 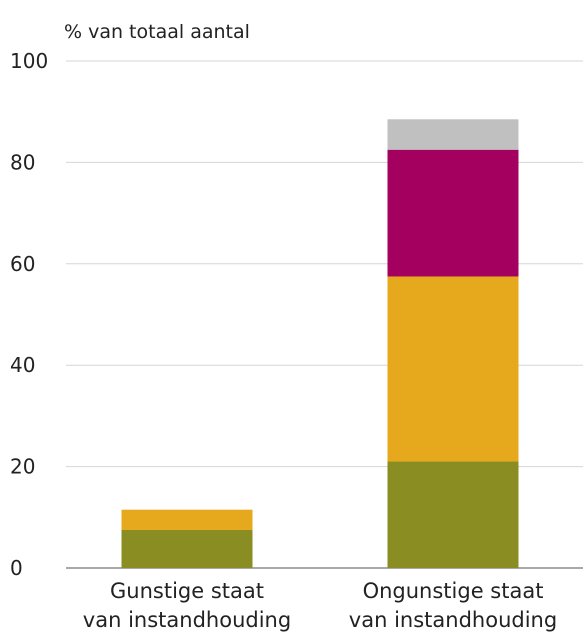 What do you see at coordinates (22, 467) in the screenshot?
I see `y-tick-label: 20` at bounding box center [22, 467].